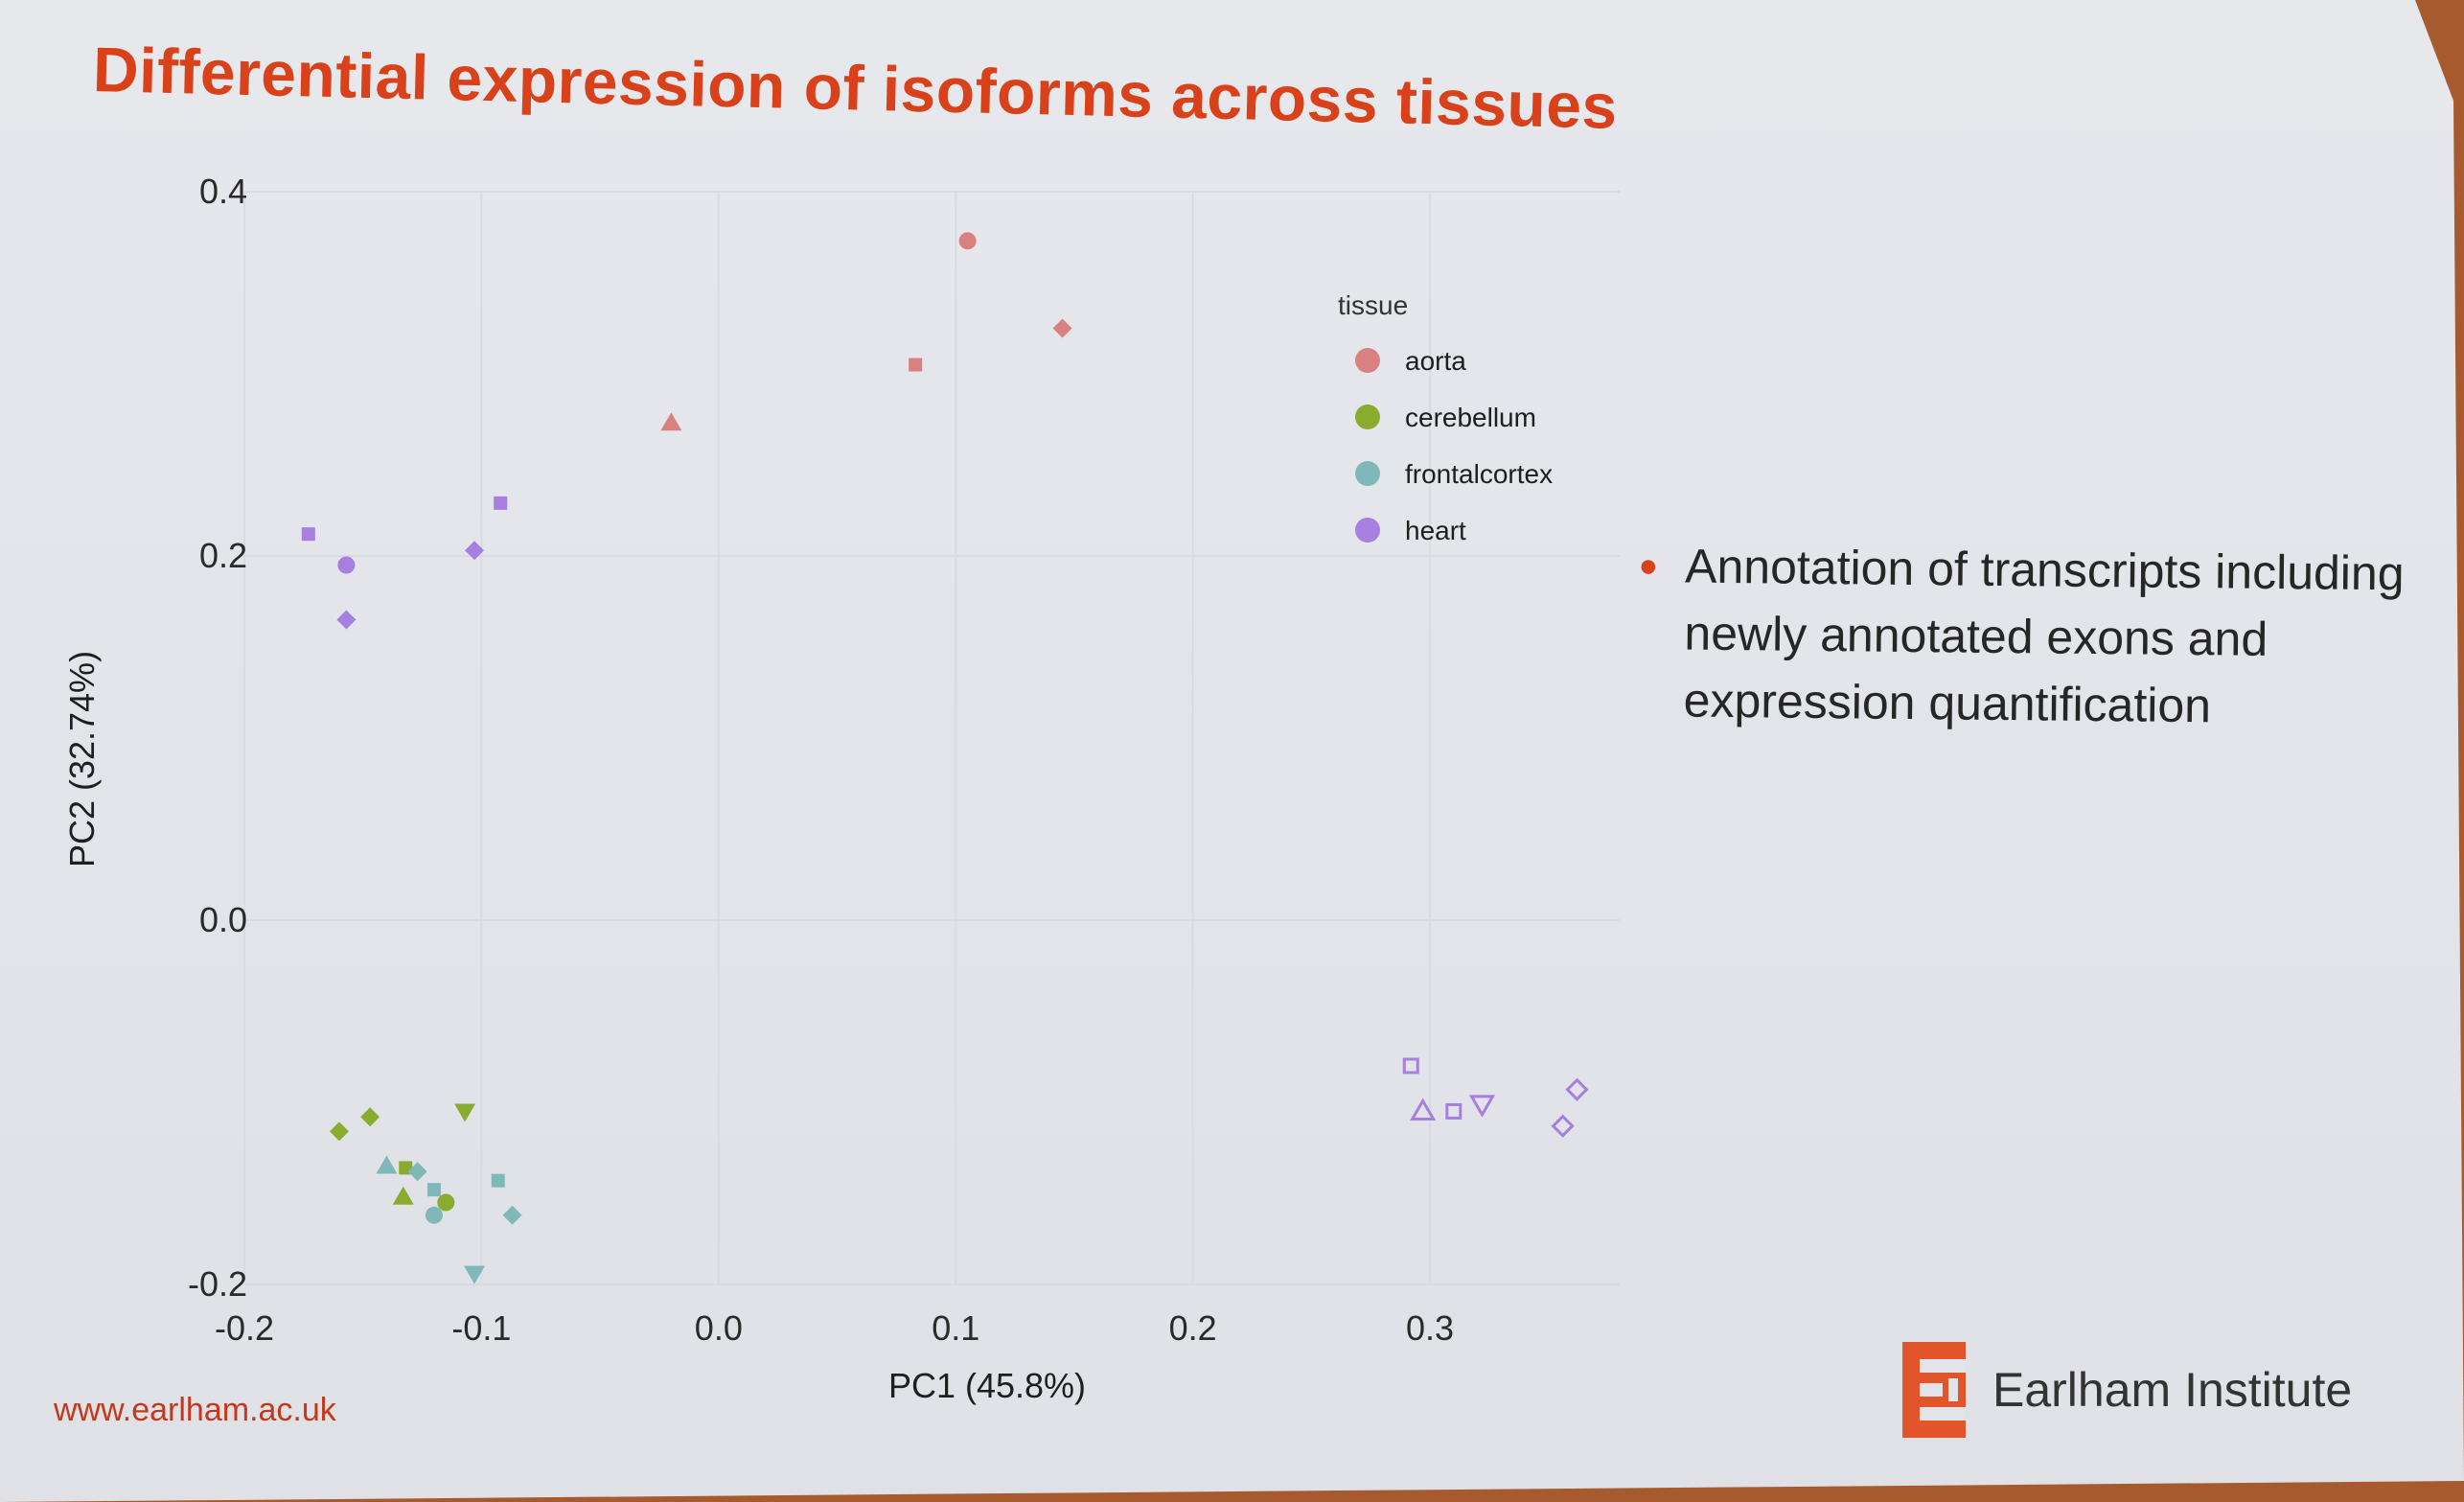 This screenshot has width=2464, height=1502. I want to click on chart-legend: tissue aorta cerebellum frontalcortex heart, so click(1445, 417).